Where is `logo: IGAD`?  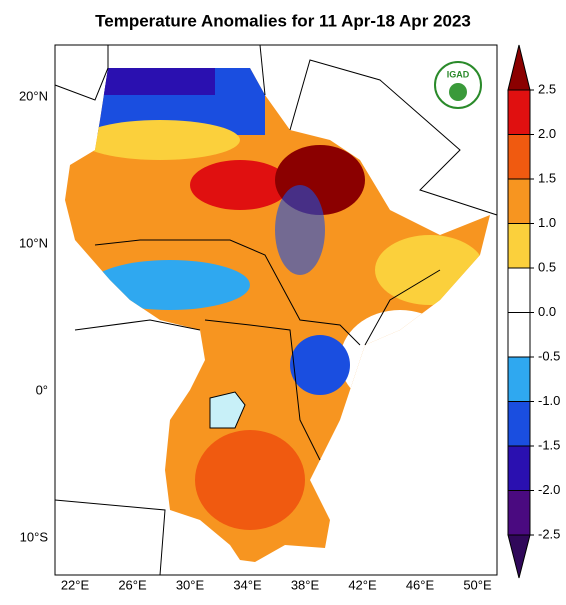
logo: IGAD is located at coordinates (458, 85).